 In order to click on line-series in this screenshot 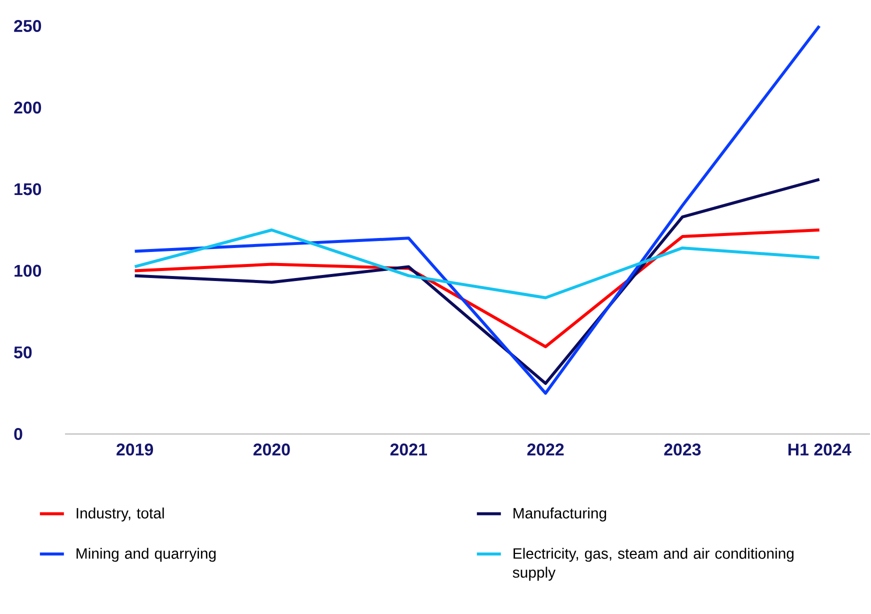, I will do `click(477, 264)`.